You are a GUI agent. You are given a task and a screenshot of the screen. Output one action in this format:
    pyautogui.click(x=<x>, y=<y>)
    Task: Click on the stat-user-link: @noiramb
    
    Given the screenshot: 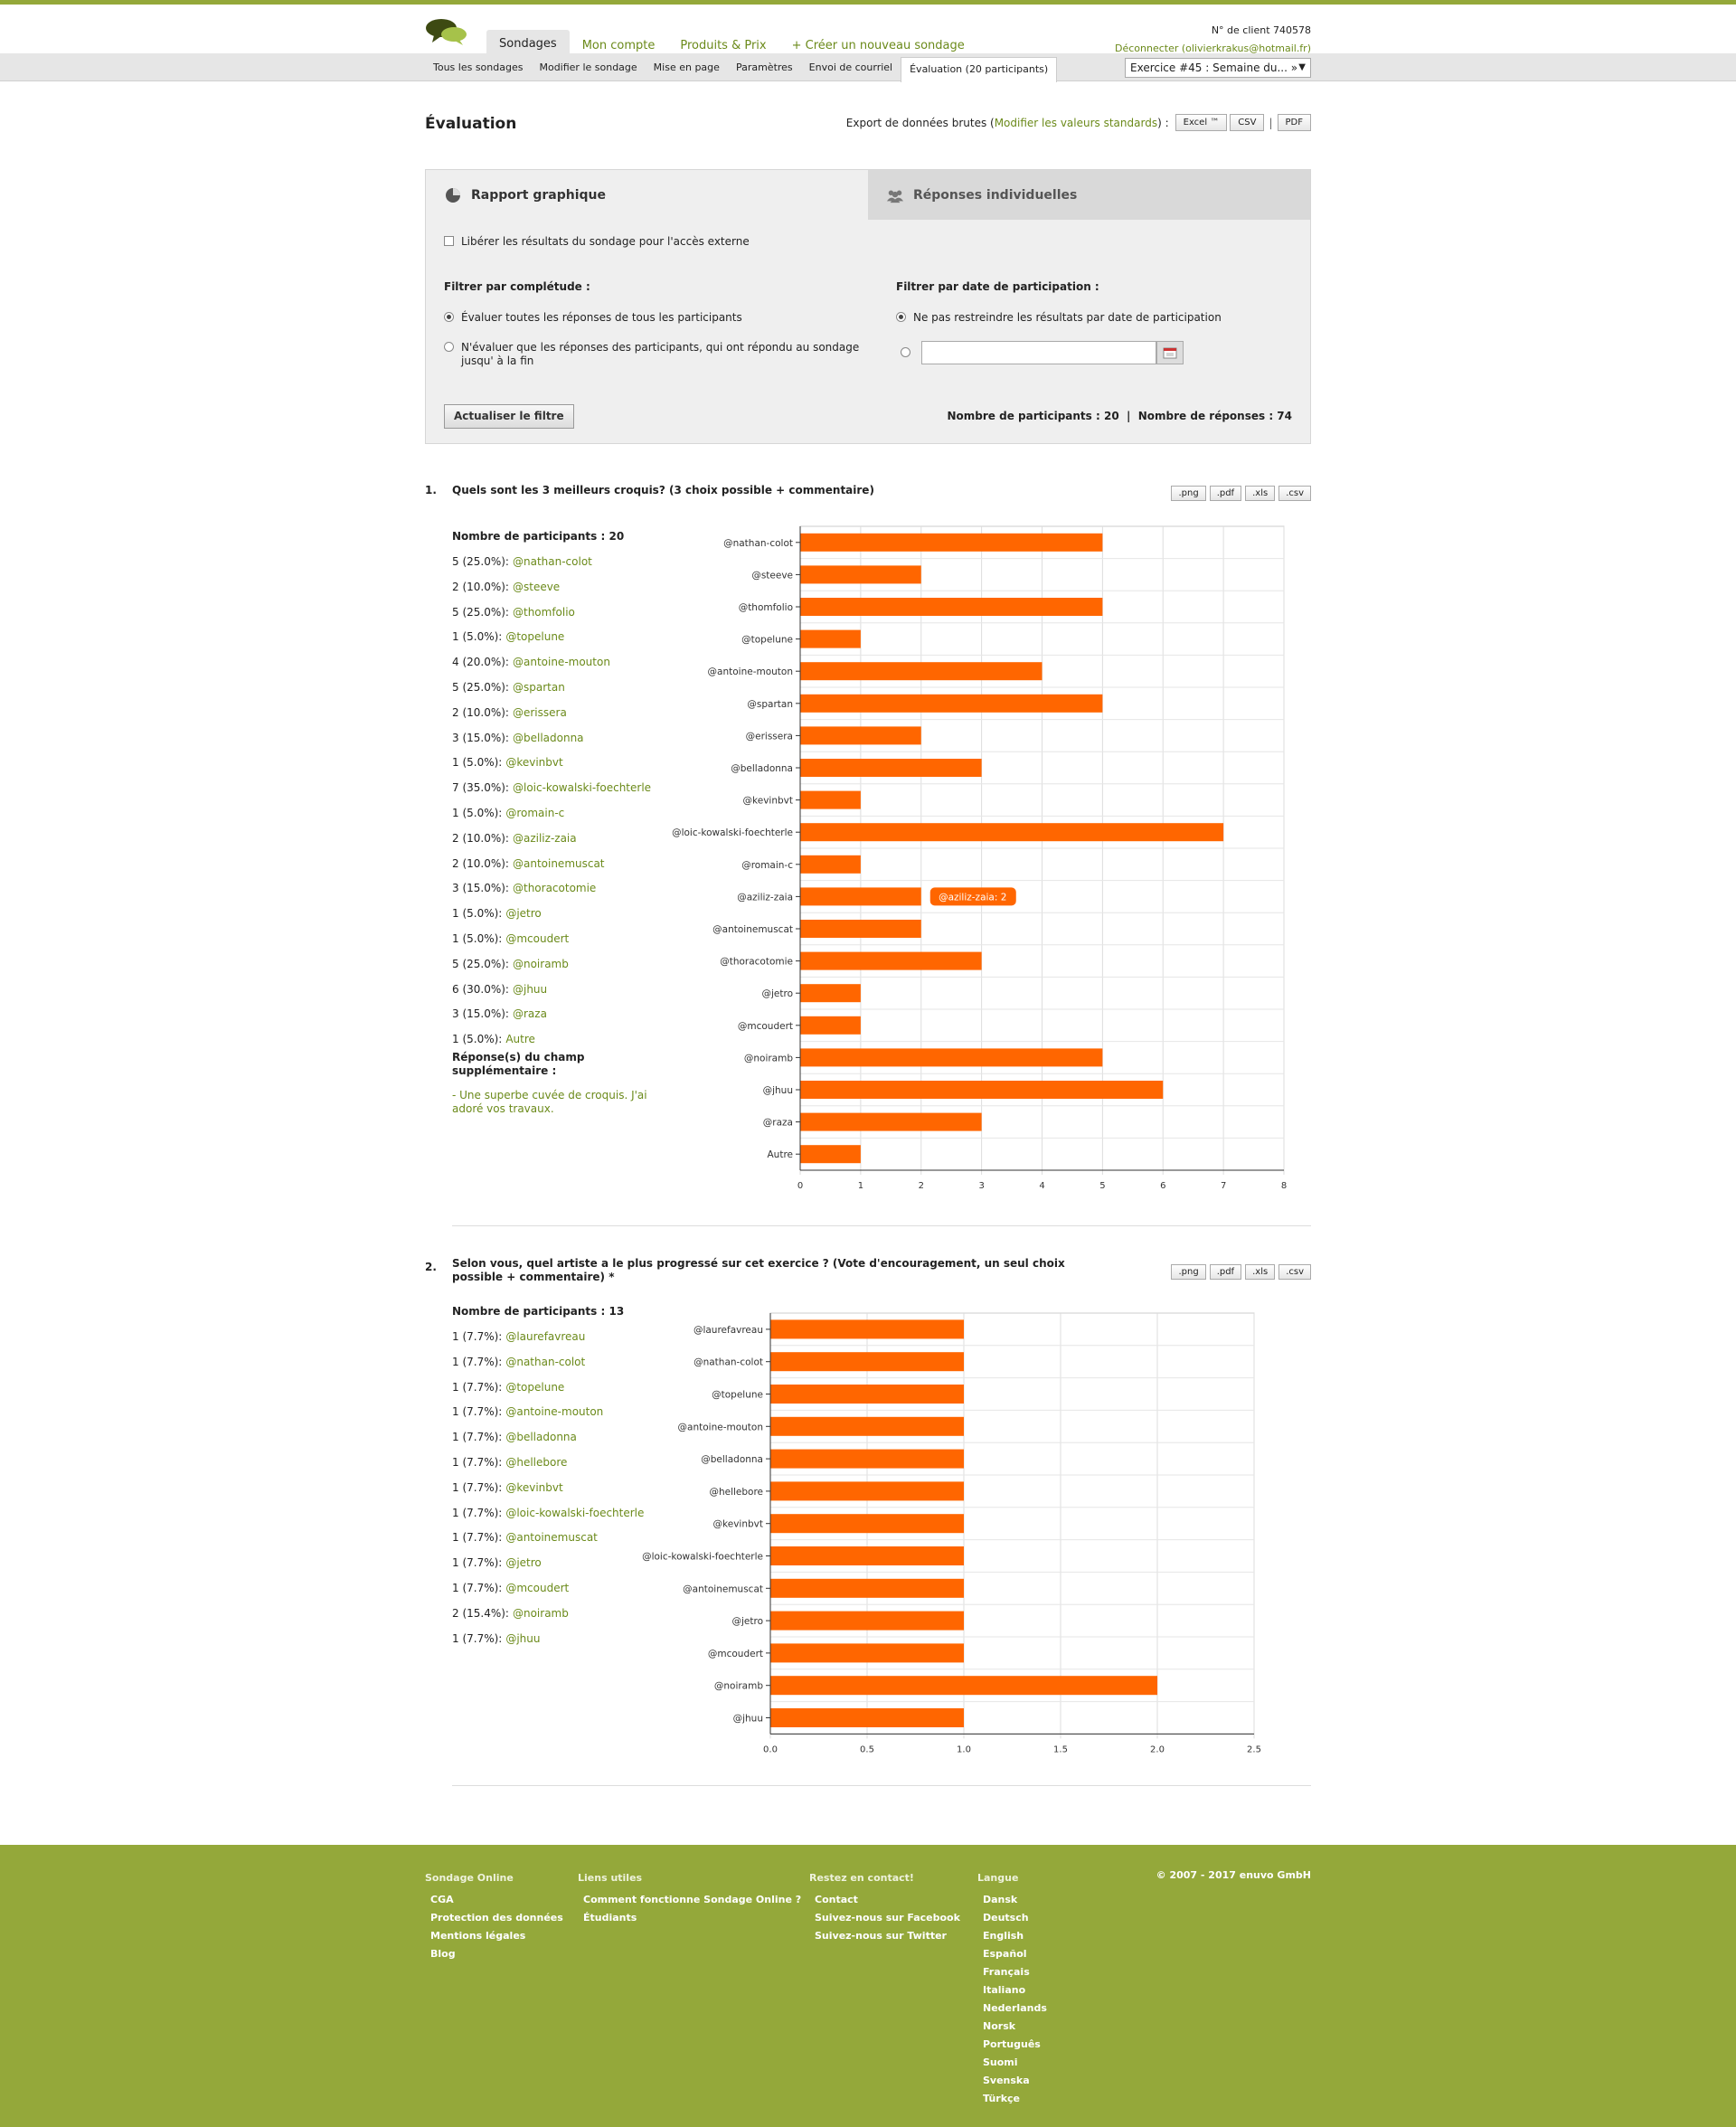 What is the action you would take?
    pyautogui.click(x=541, y=964)
    